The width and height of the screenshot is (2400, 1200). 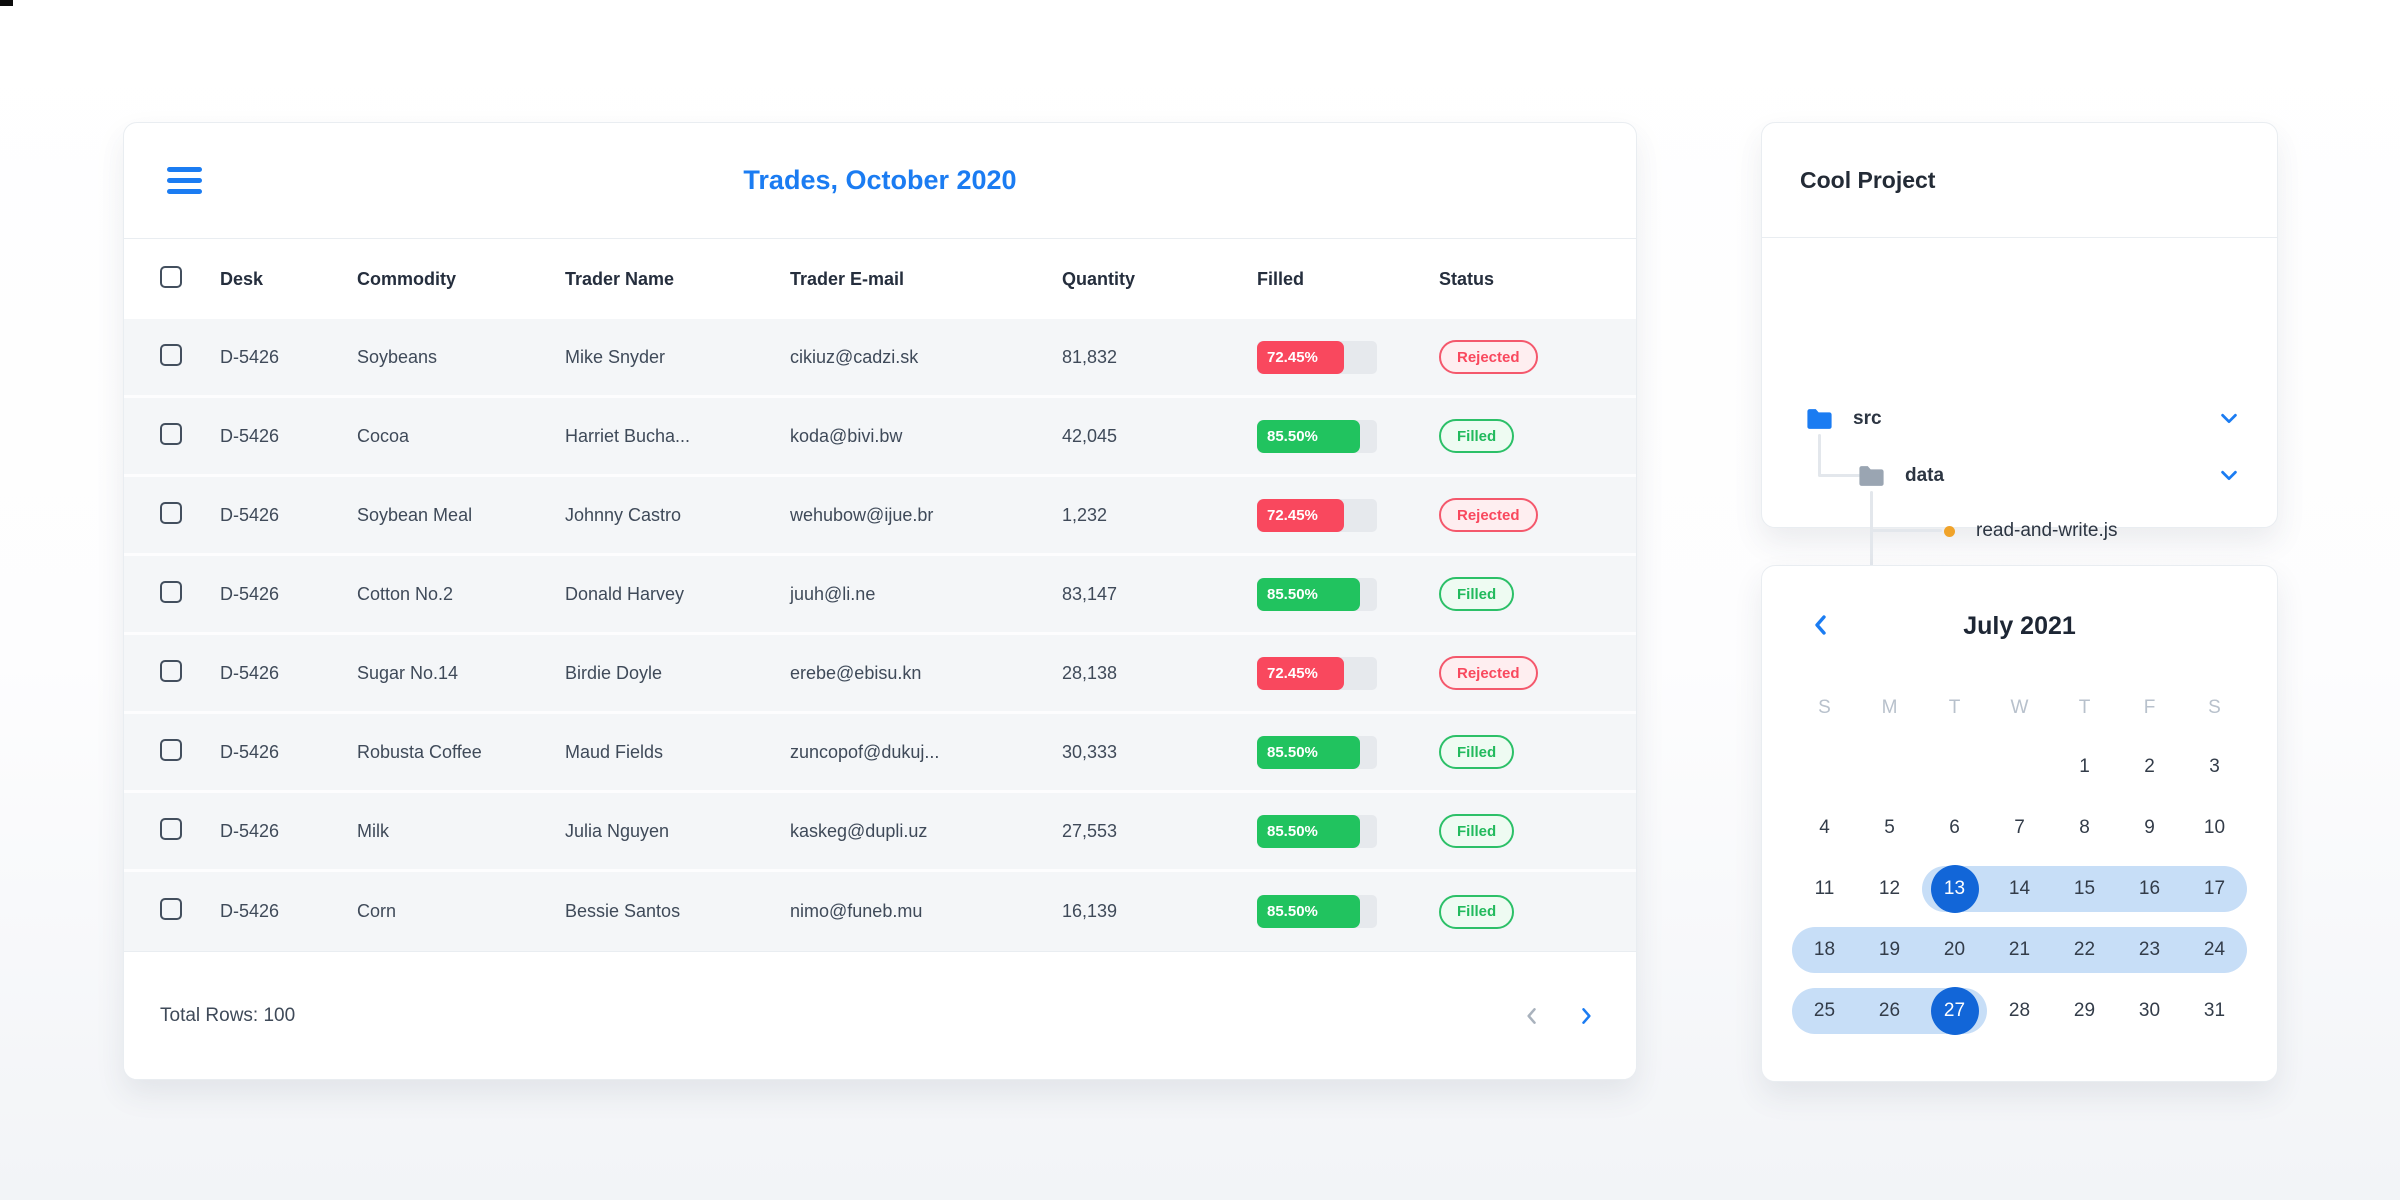 What do you see at coordinates (1954, 949) in the screenshot?
I see `day-cell: 20` at bounding box center [1954, 949].